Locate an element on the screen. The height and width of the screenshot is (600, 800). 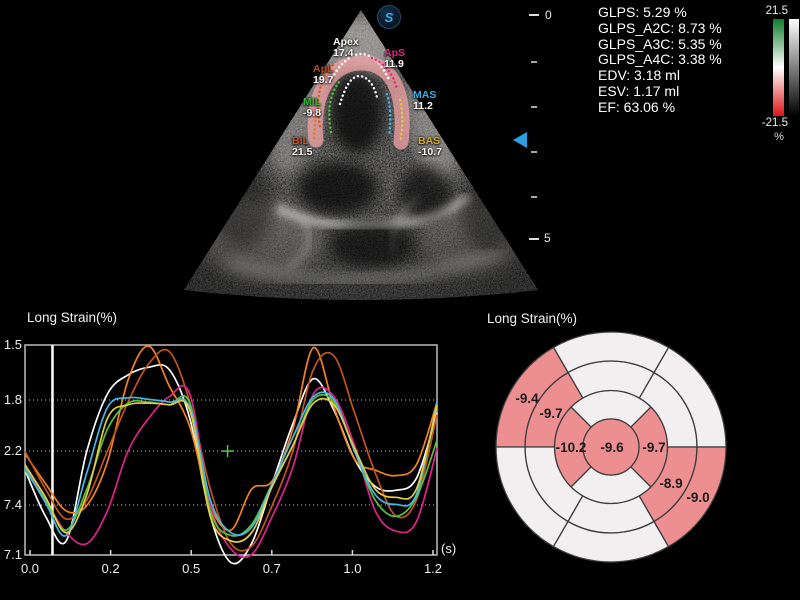
measurement-glps: GLPS: 5.29 % is located at coordinates (642, 12).